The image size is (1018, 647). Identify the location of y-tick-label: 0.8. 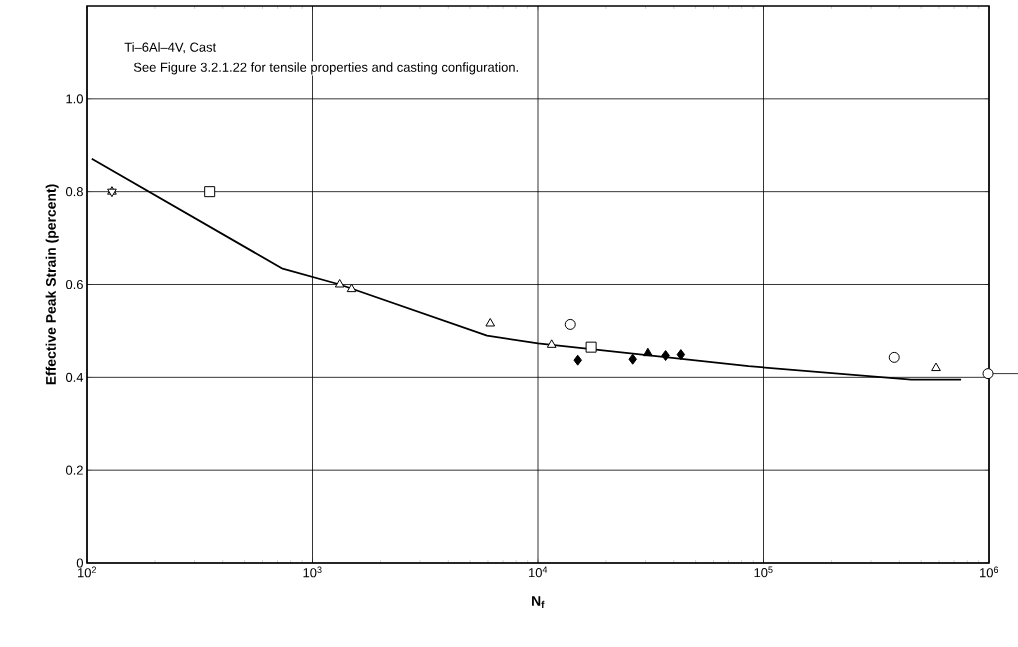
(74, 192).